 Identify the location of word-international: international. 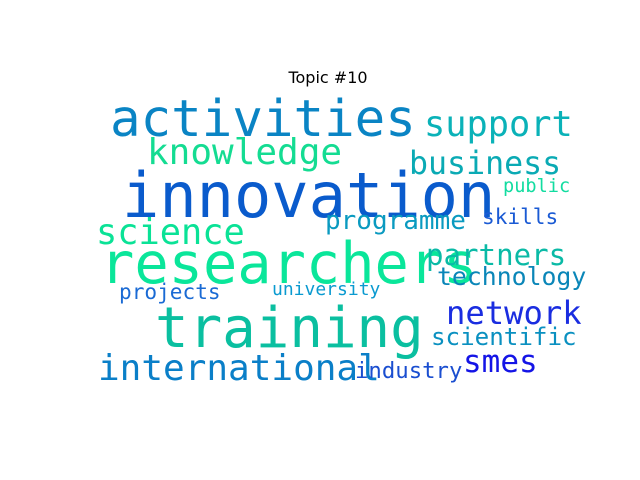
(239, 368).